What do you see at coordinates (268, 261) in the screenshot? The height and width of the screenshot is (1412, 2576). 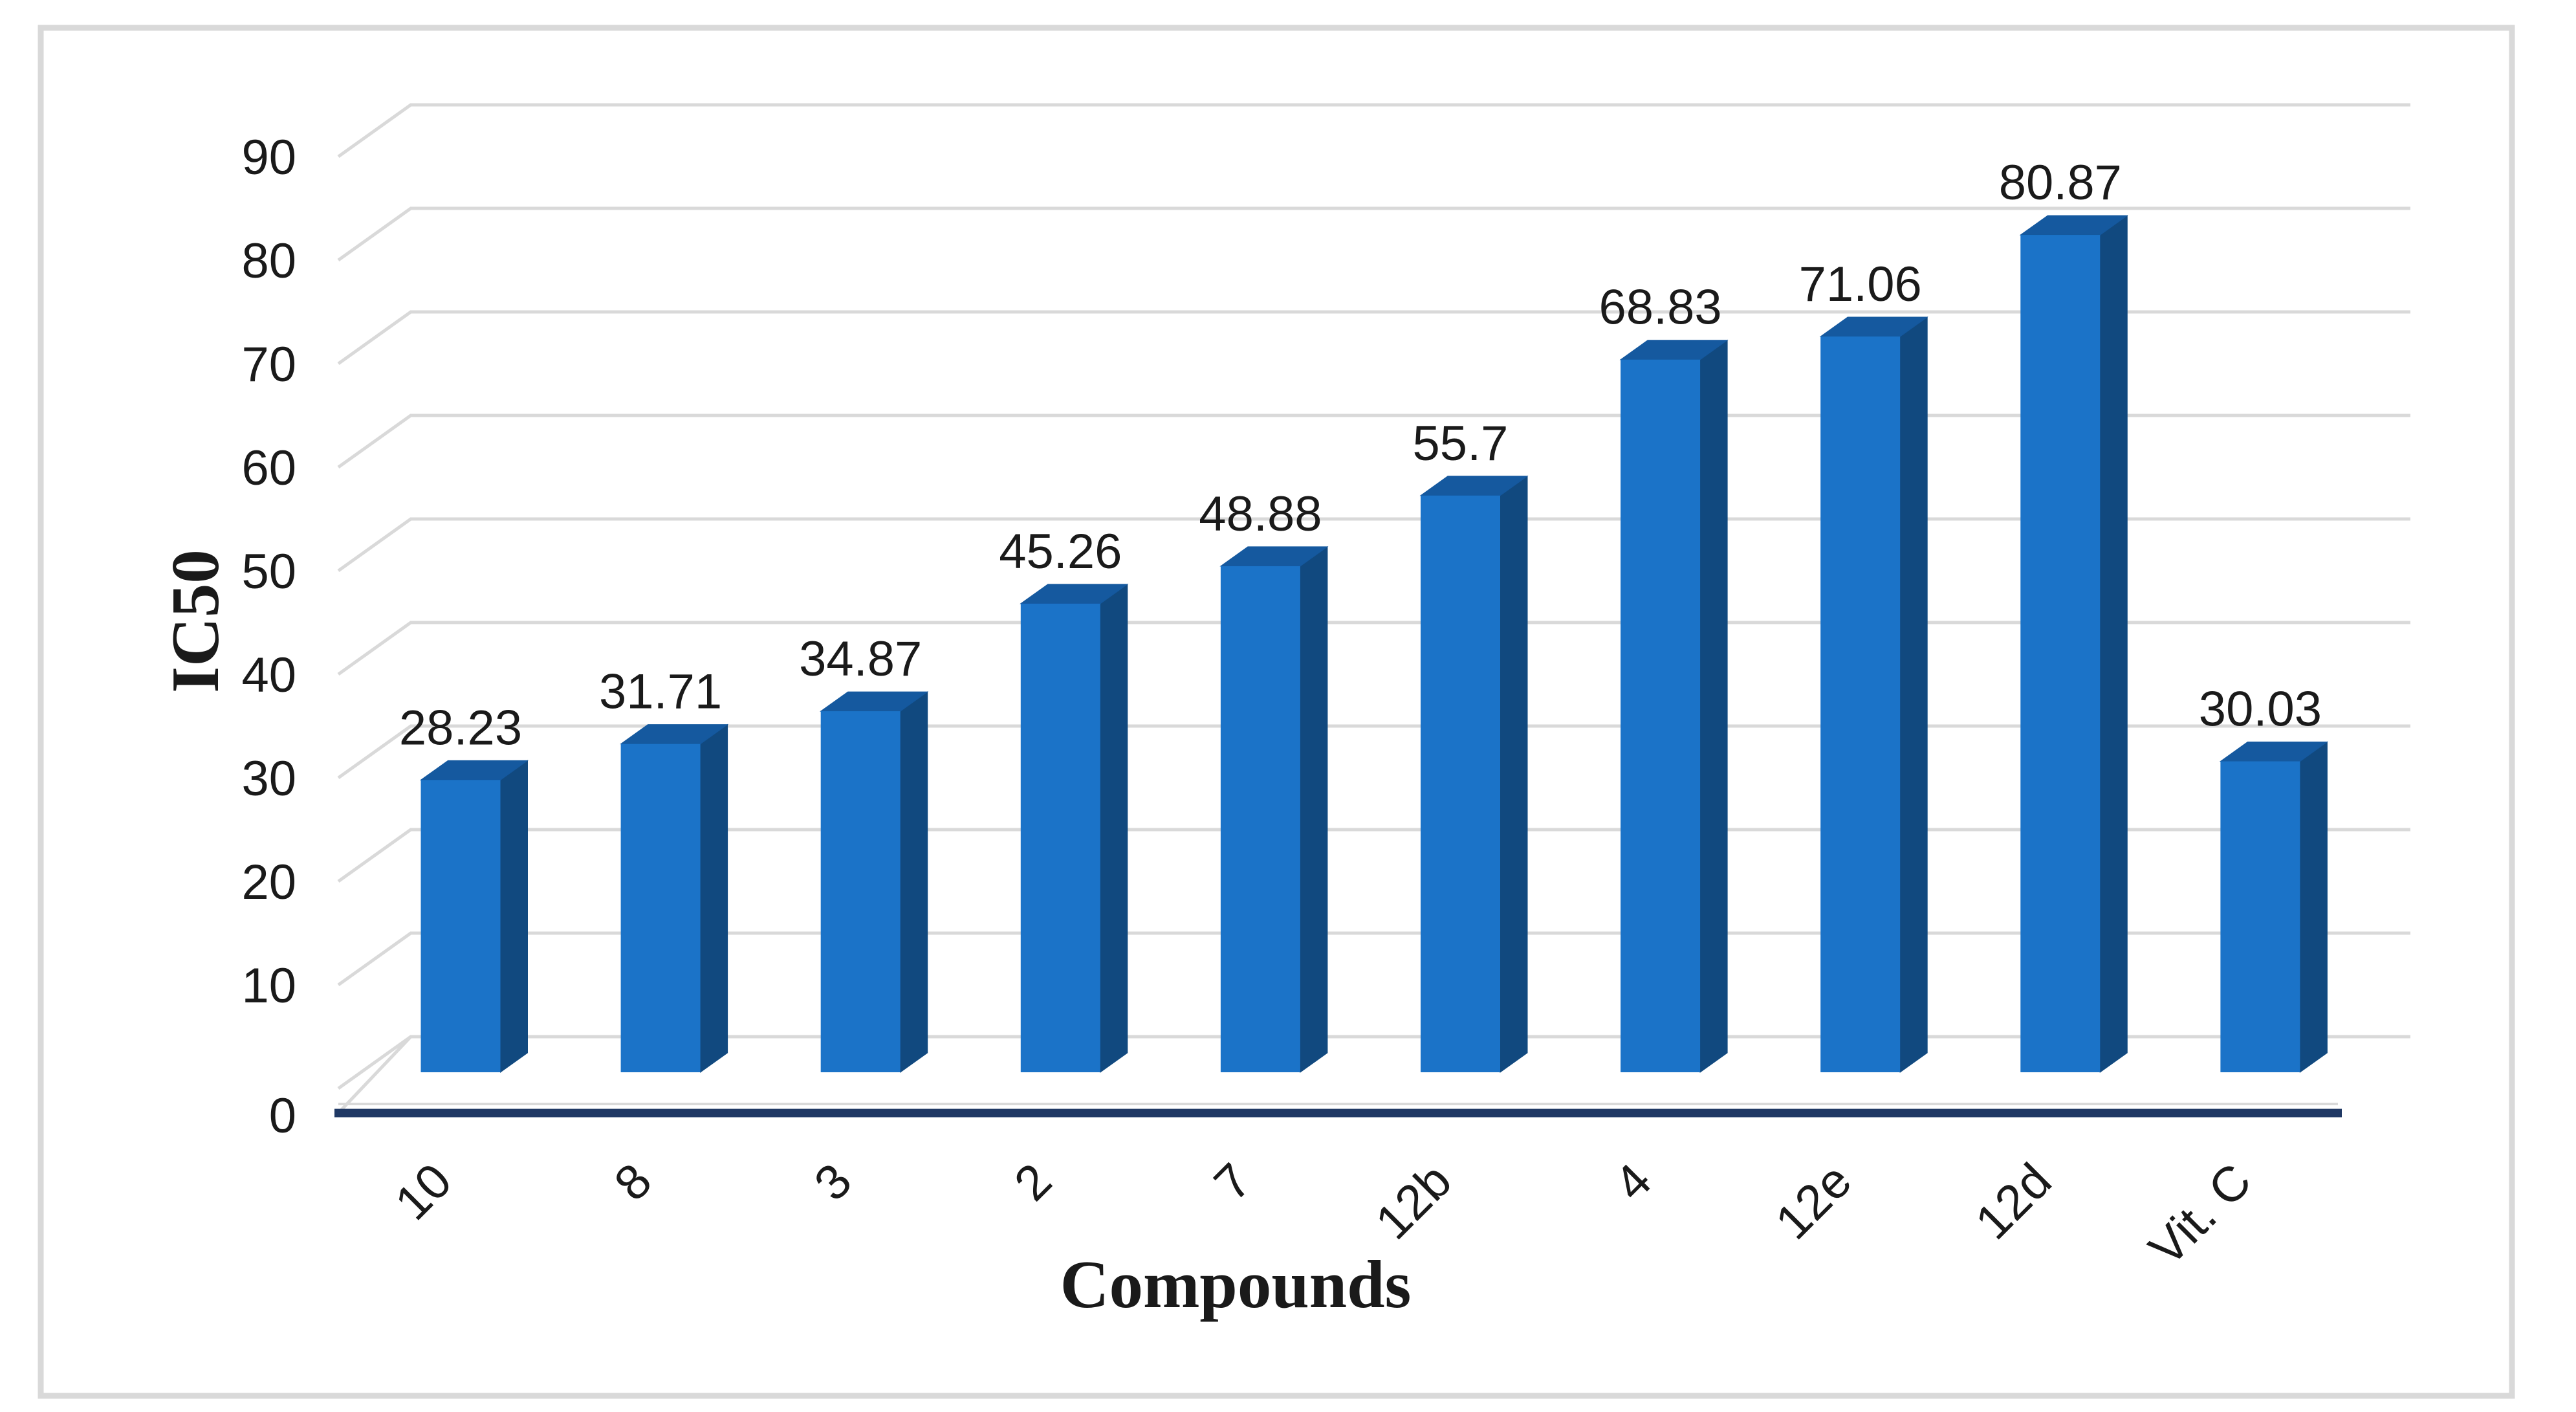 I see `y-tick-label-80: 80` at bounding box center [268, 261].